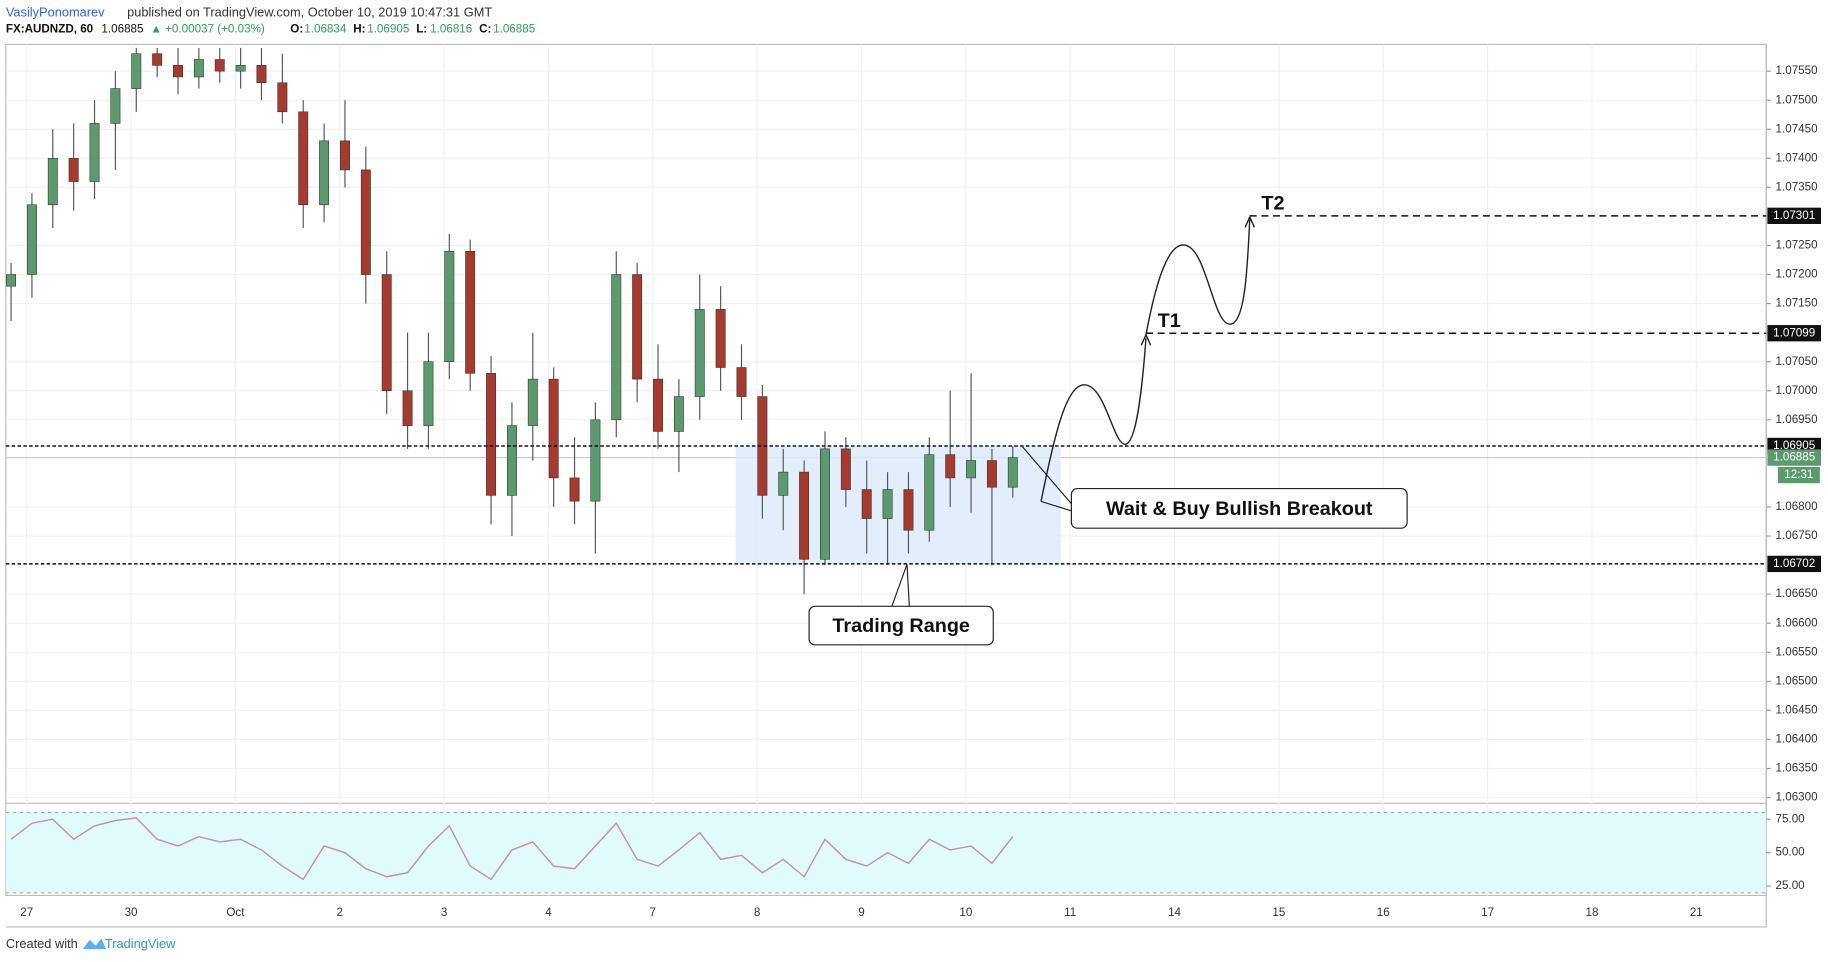  I want to click on footer-created: Created with, so click(42, 943).